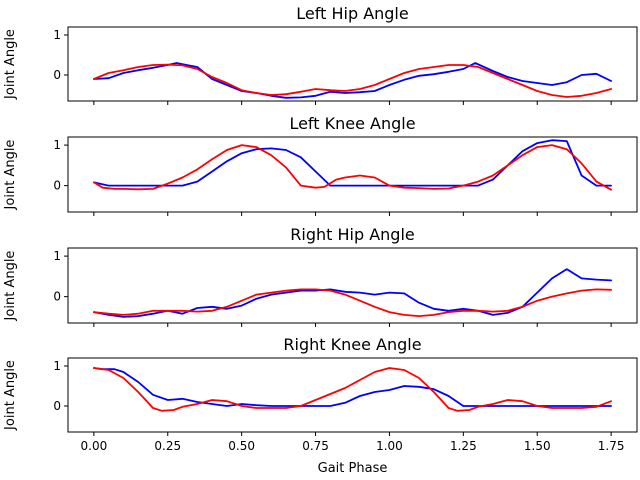 The height and width of the screenshot is (480, 640). What do you see at coordinates (57, 406) in the screenshot?
I see `y-tick-label-3-0: 0` at bounding box center [57, 406].